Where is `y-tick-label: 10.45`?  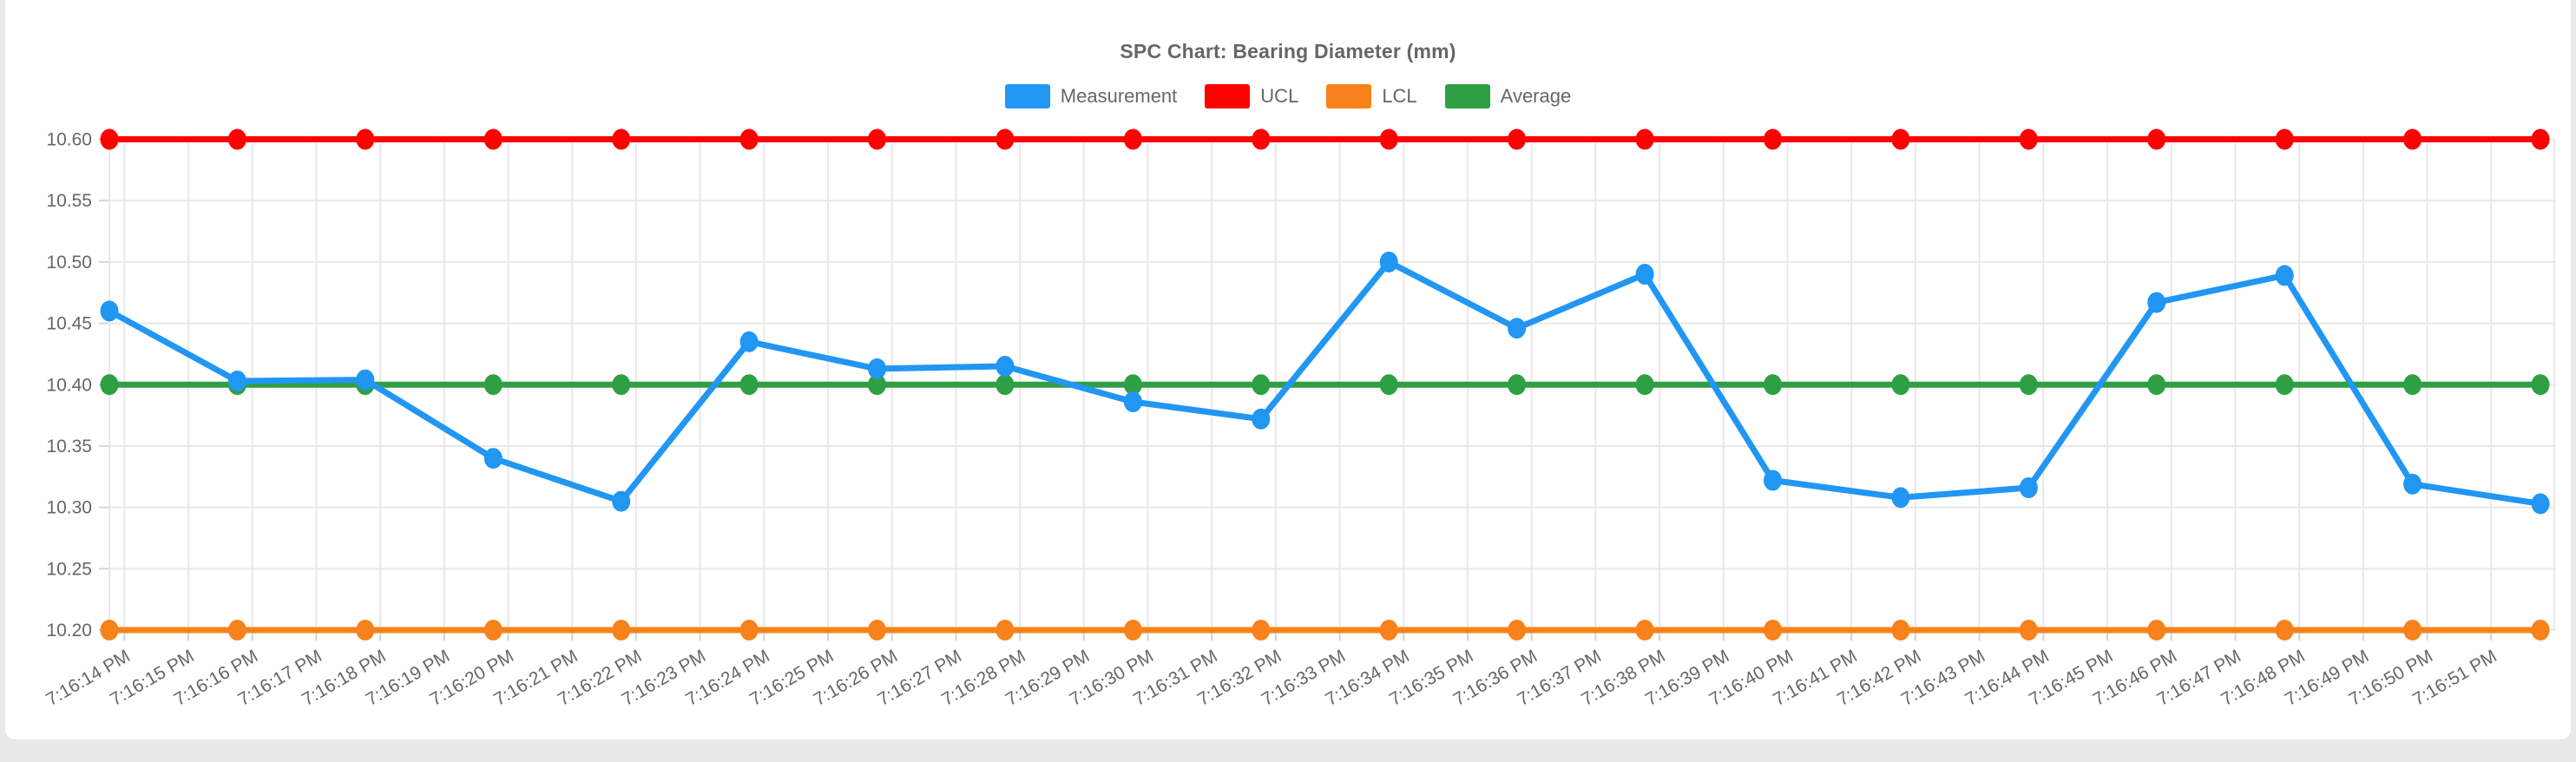 y-tick-label: 10.45 is located at coordinates (69, 324).